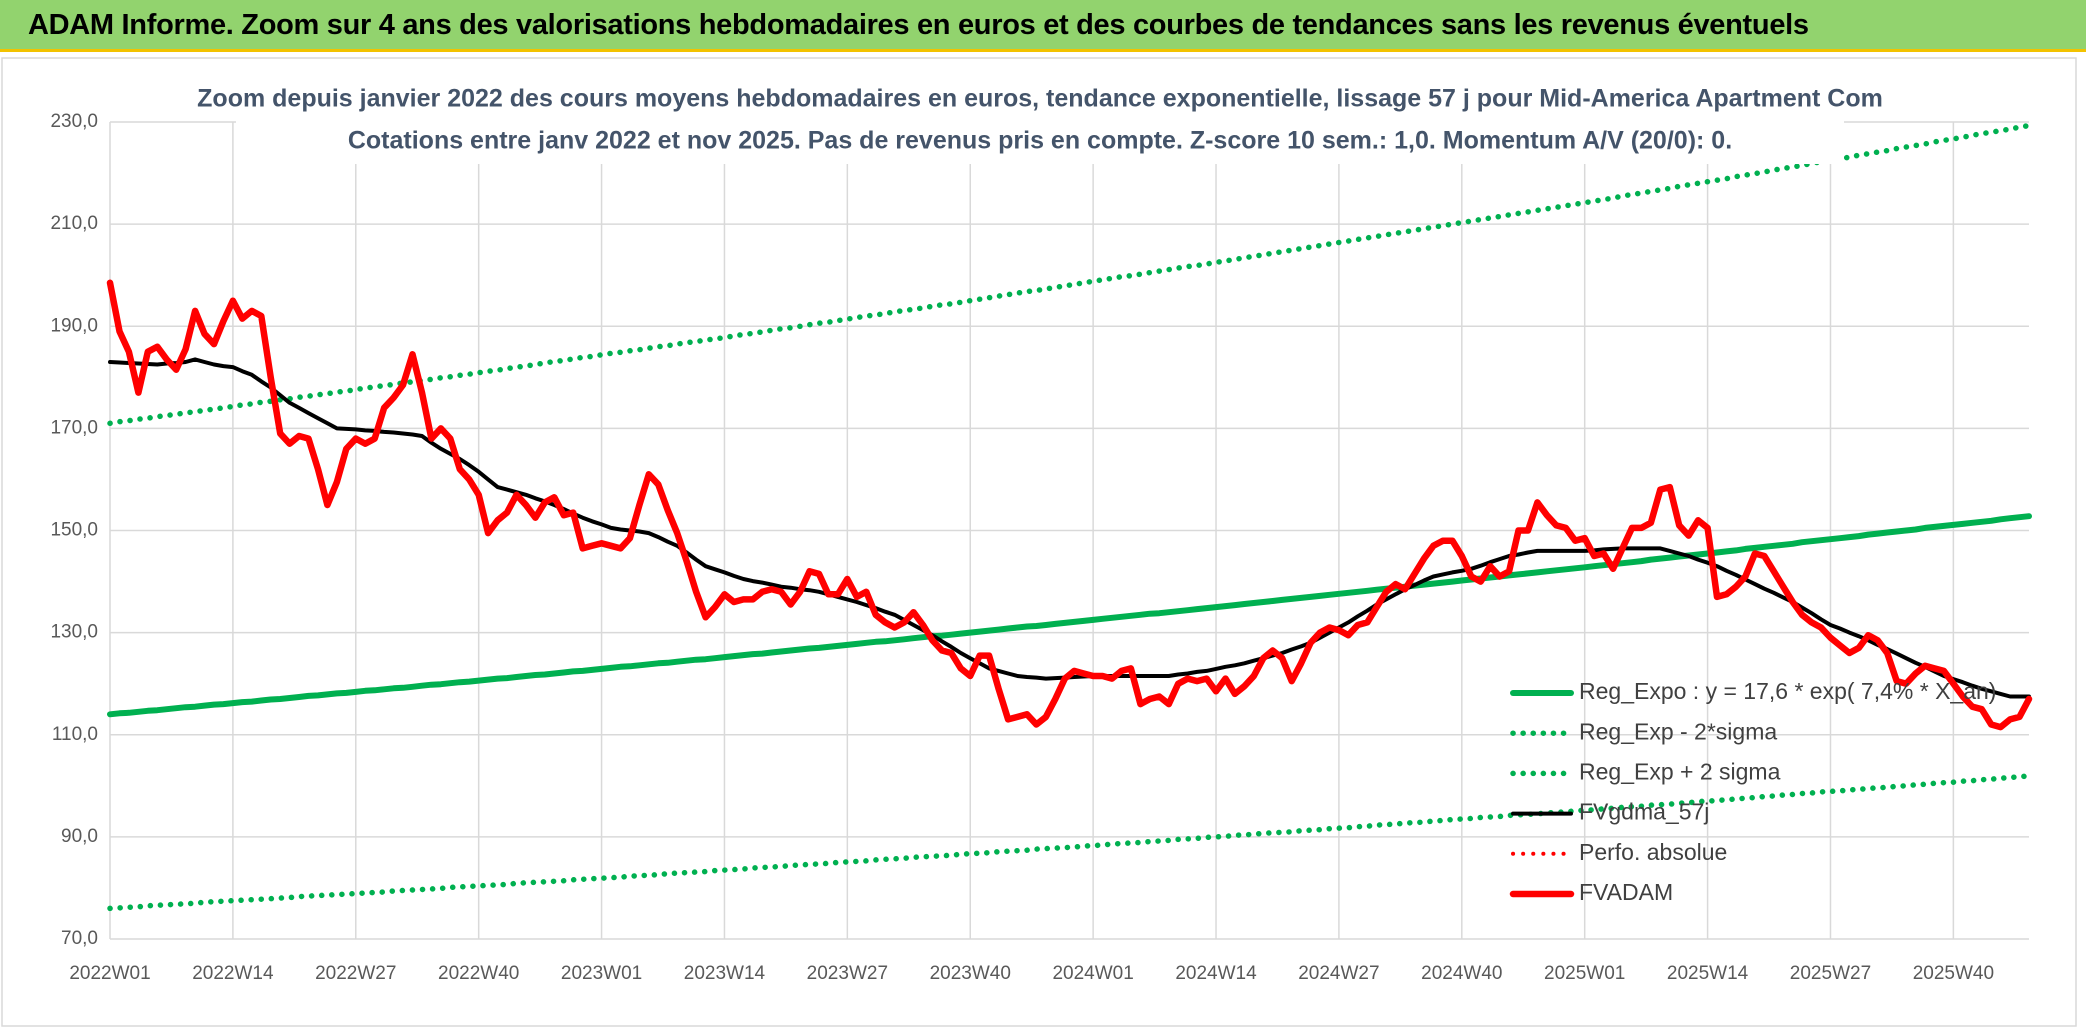 This screenshot has width=2086, height=1031. I want to click on x-tick-label: 2022W14, so click(233, 973).